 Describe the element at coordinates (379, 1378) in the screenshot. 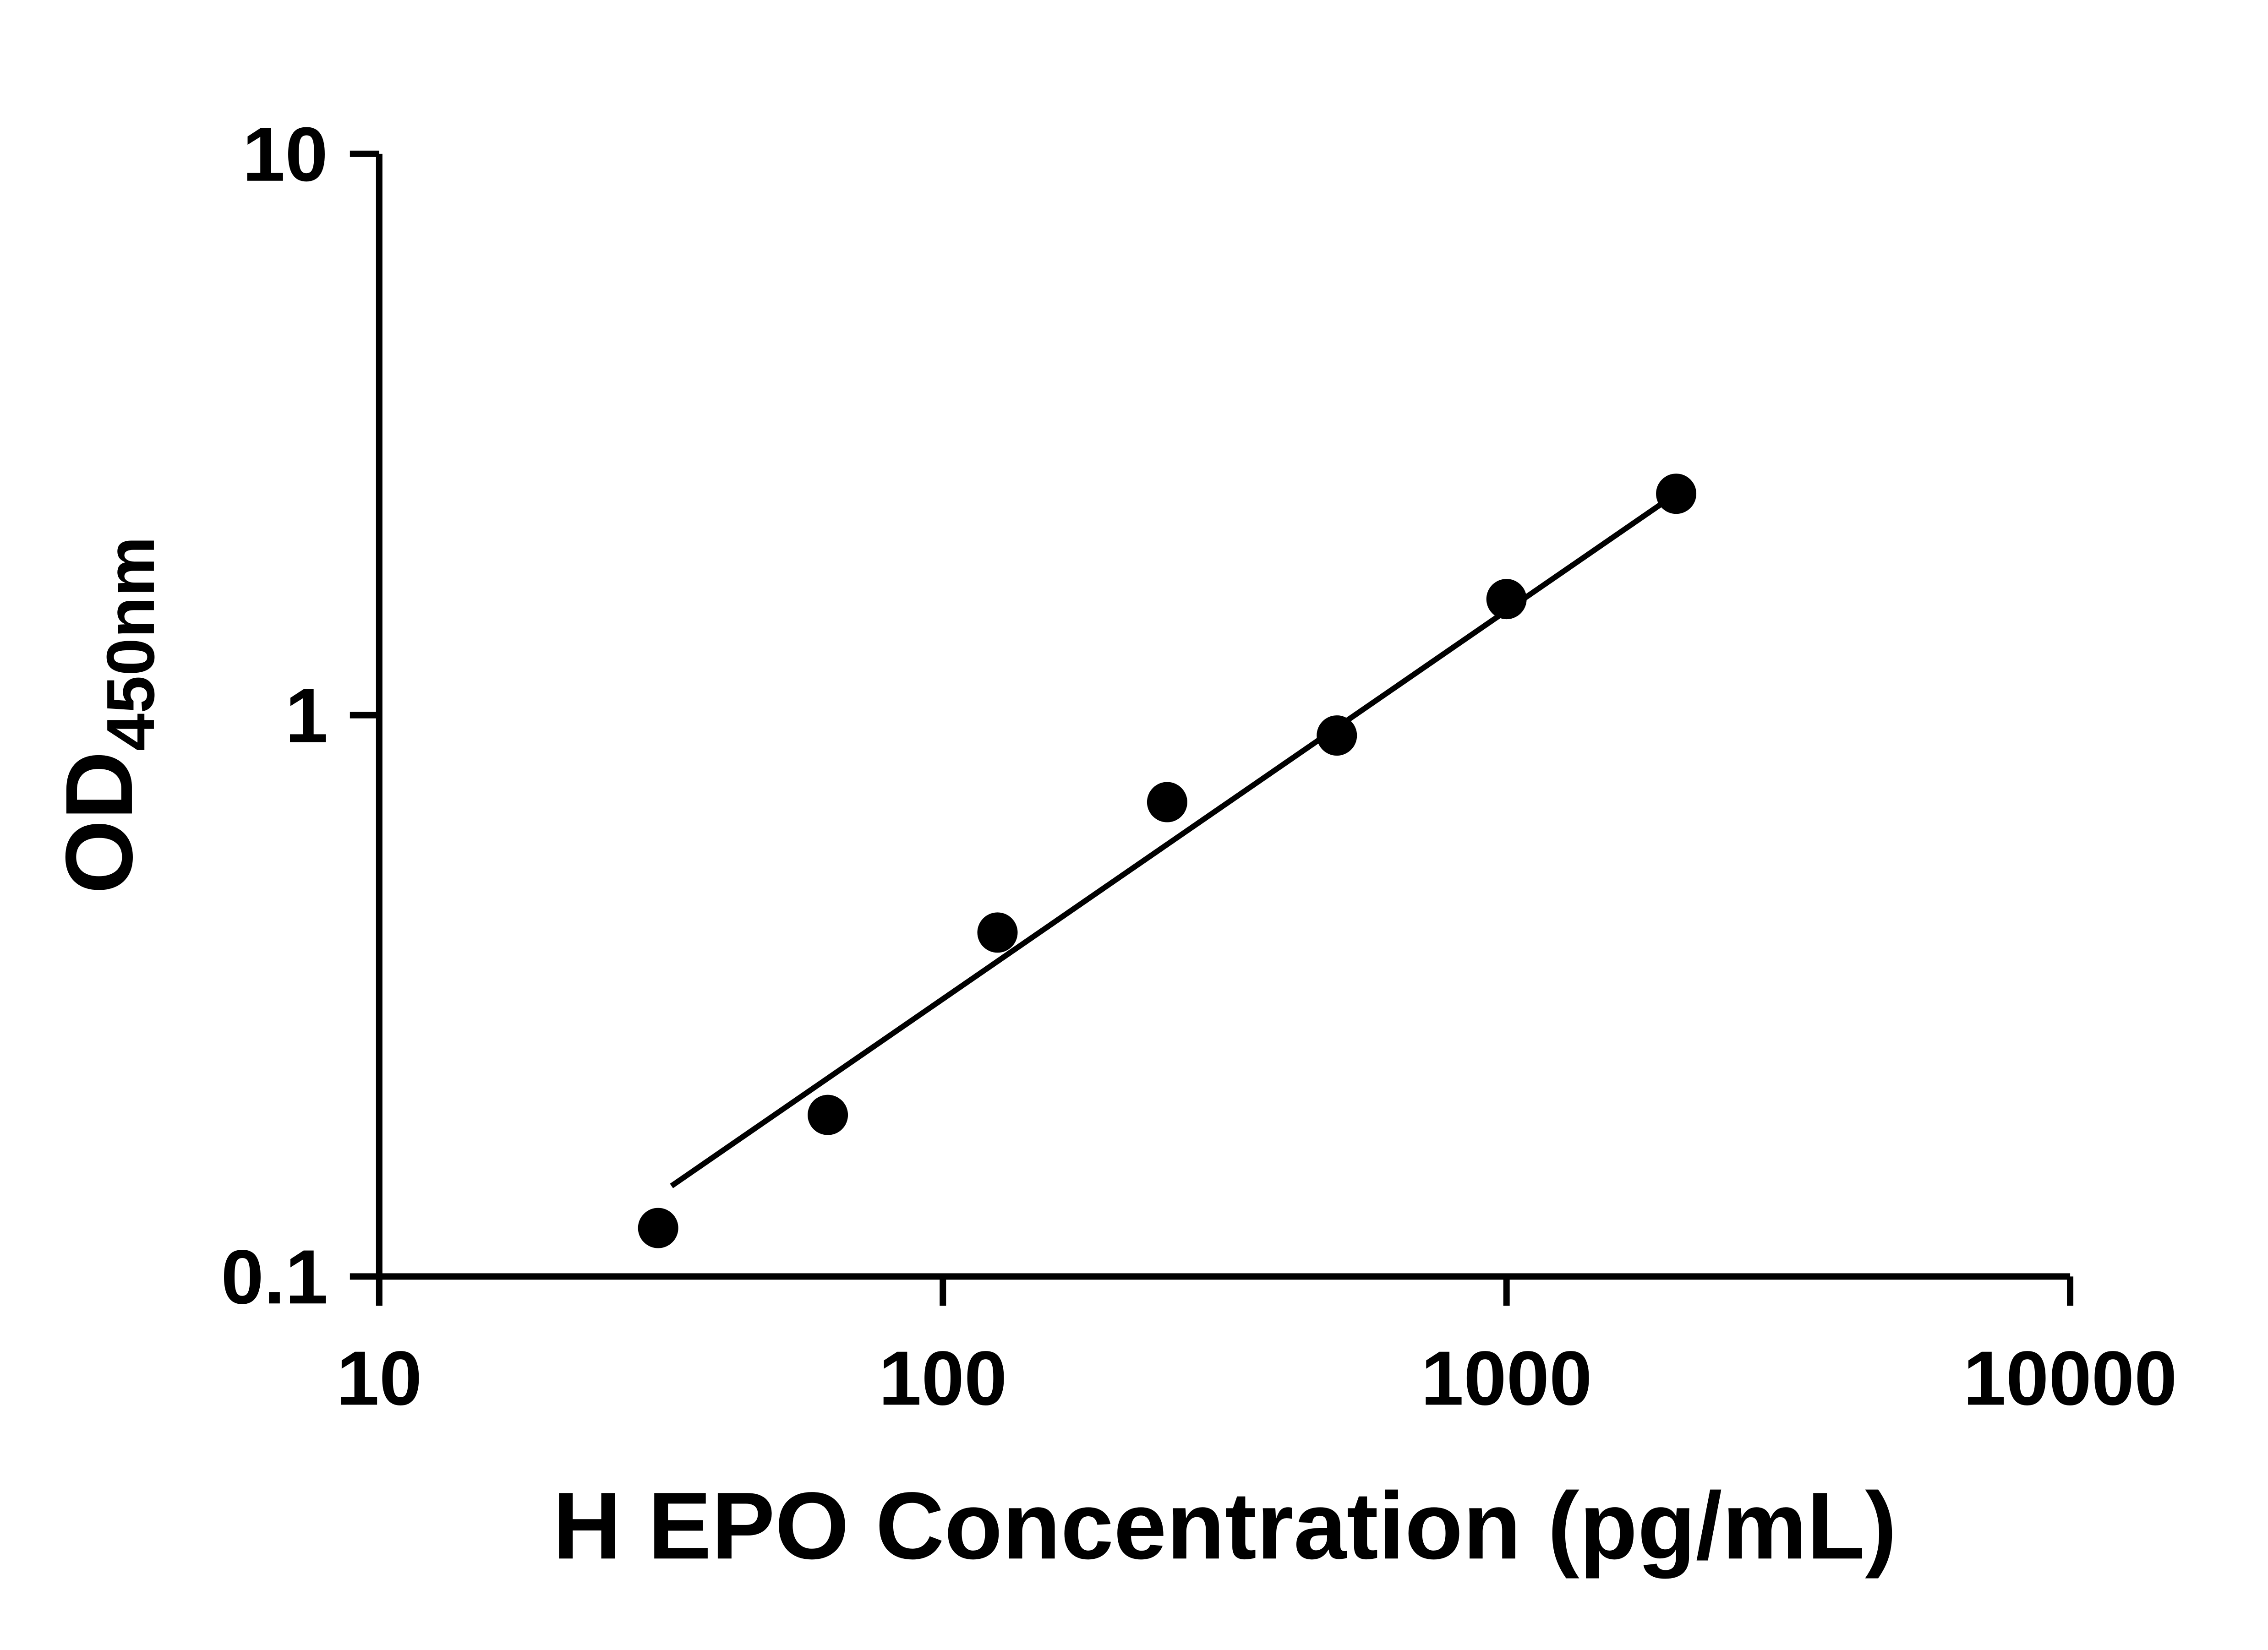

I see `x-tick-label: 10` at that location.